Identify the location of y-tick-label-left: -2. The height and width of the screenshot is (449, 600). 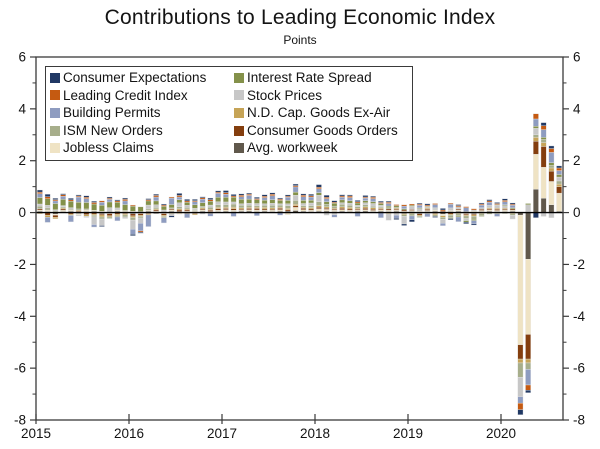
(20, 264).